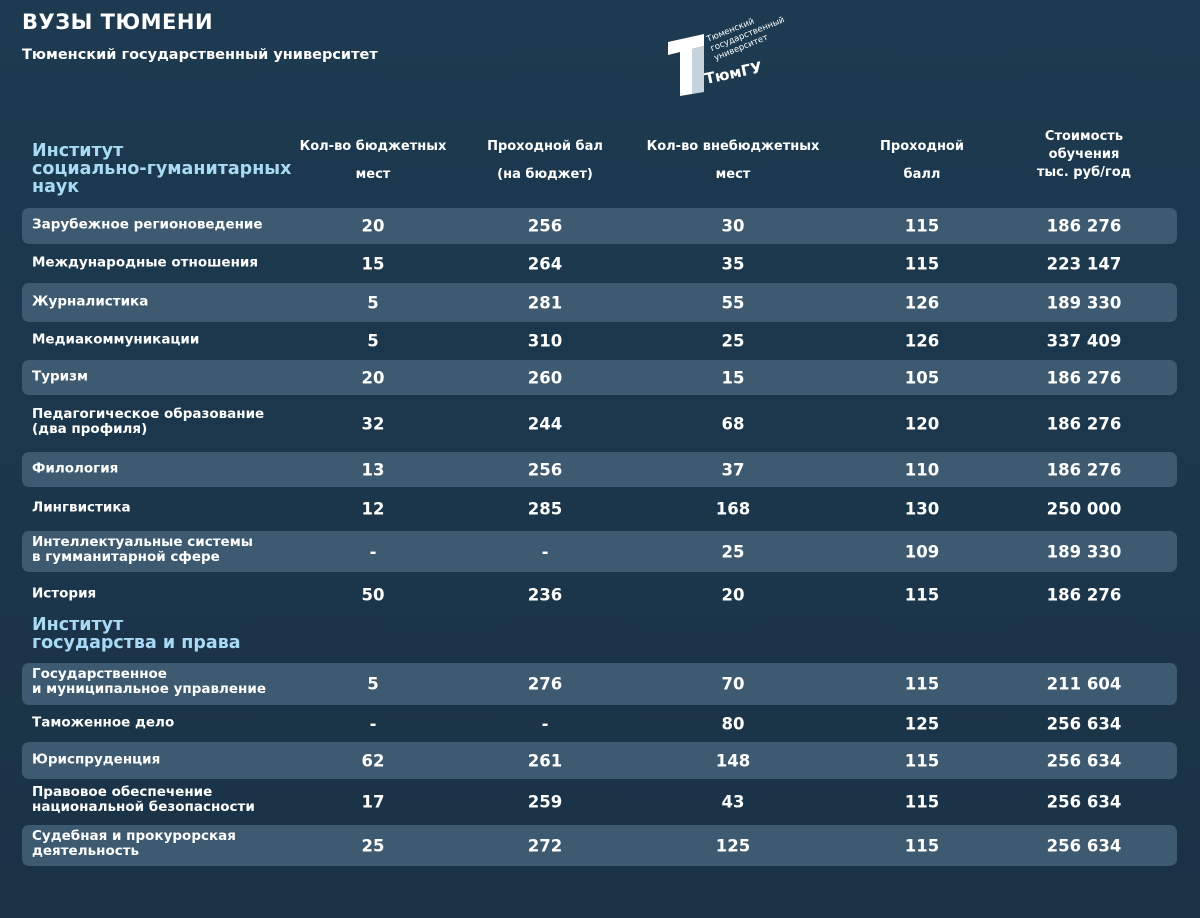 The height and width of the screenshot is (918, 1200). What do you see at coordinates (126, 556) in the screenshot?
I see `row-name-line: в гумманитарной сфере` at bounding box center [126, 556].